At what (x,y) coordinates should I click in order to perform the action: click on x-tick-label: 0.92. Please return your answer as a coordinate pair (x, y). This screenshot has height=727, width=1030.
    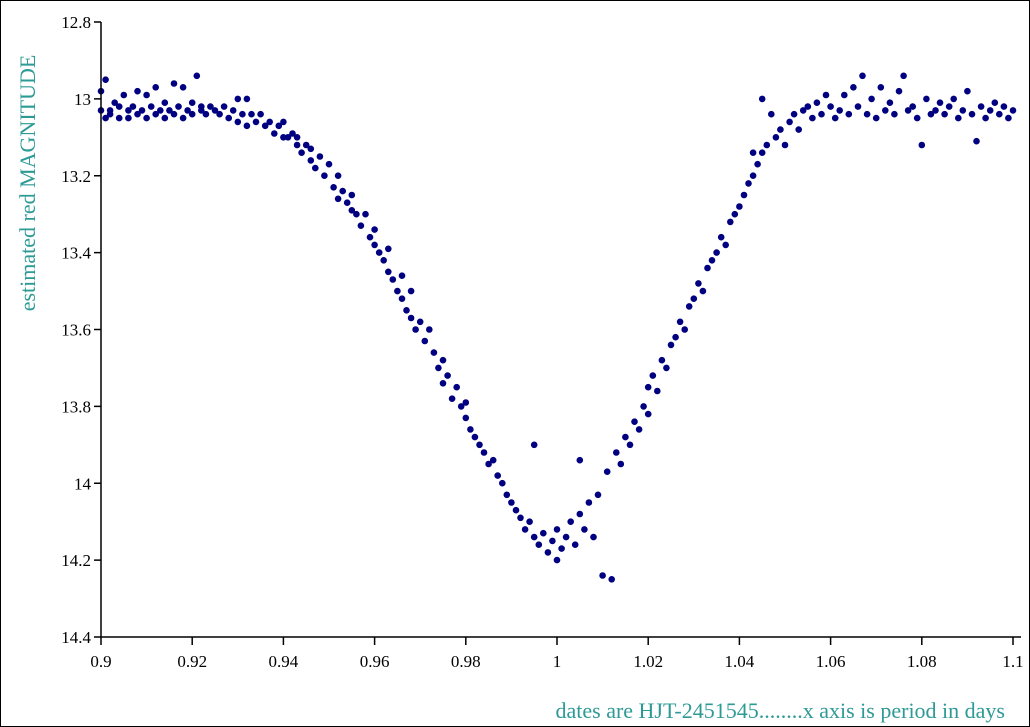
    Looking at the image, I should click on (192, 661).